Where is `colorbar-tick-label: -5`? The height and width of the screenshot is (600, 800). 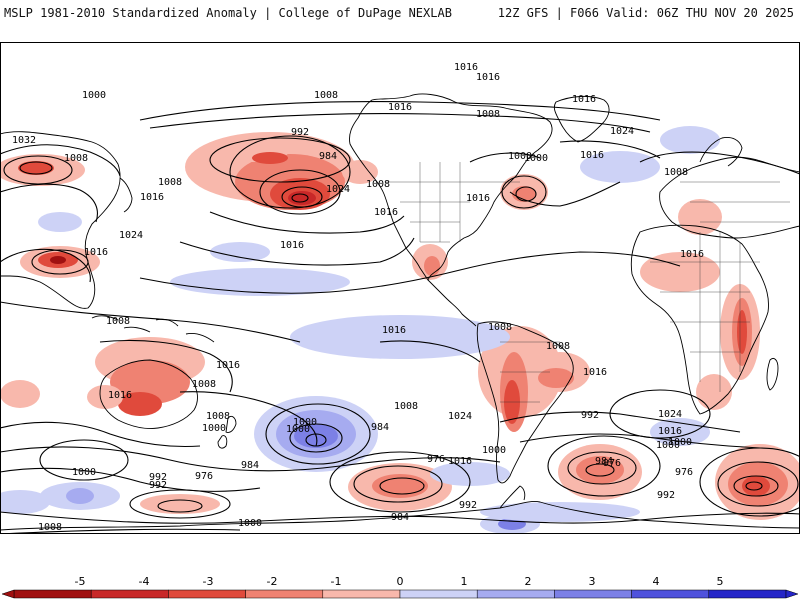 colorbar-tick-label: -5 is located at coordinates (80, 581).